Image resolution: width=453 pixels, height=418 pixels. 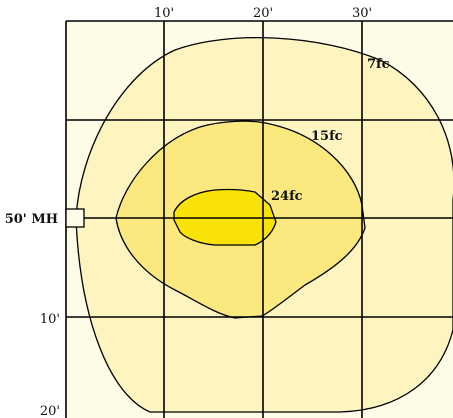 I want to click on contour-label-24fc: 24fc, so click(x=287, y=196).